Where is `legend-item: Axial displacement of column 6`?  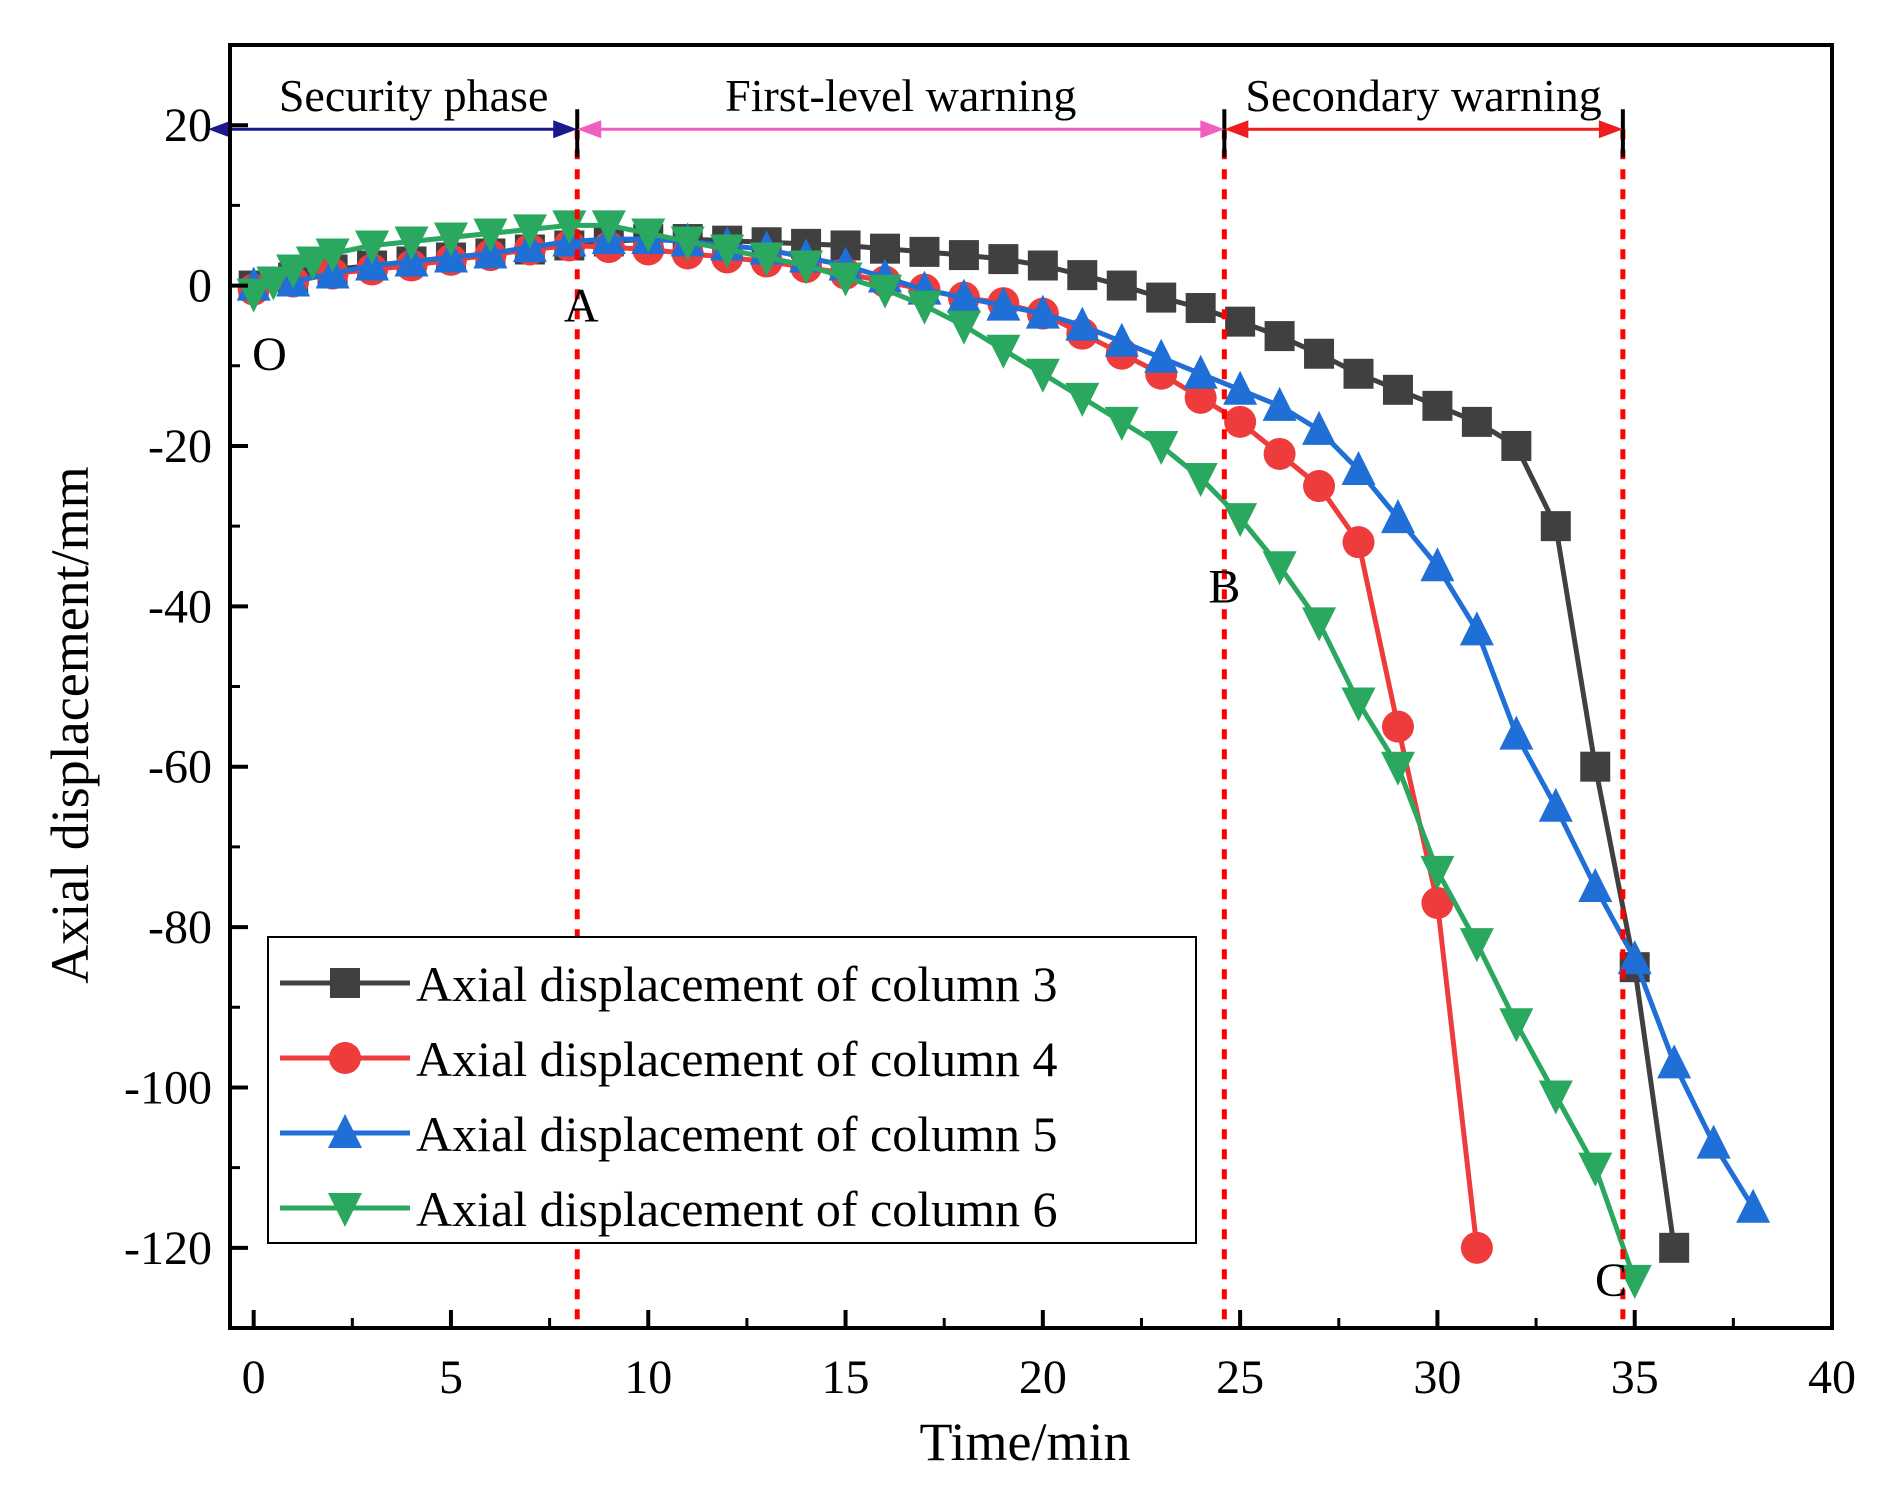 legend-item: Axial displacement of column 6 is located at coordinates (669, 1209).